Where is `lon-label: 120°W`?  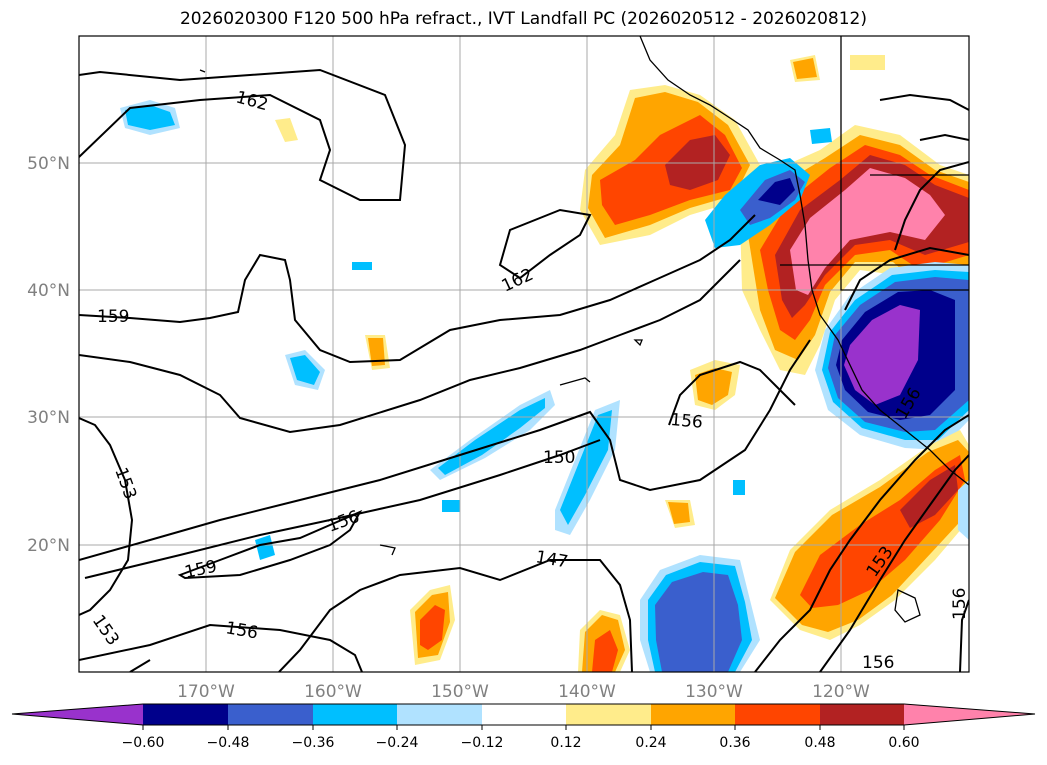 lon-label: 120°W is located at coordinates (841, 692).